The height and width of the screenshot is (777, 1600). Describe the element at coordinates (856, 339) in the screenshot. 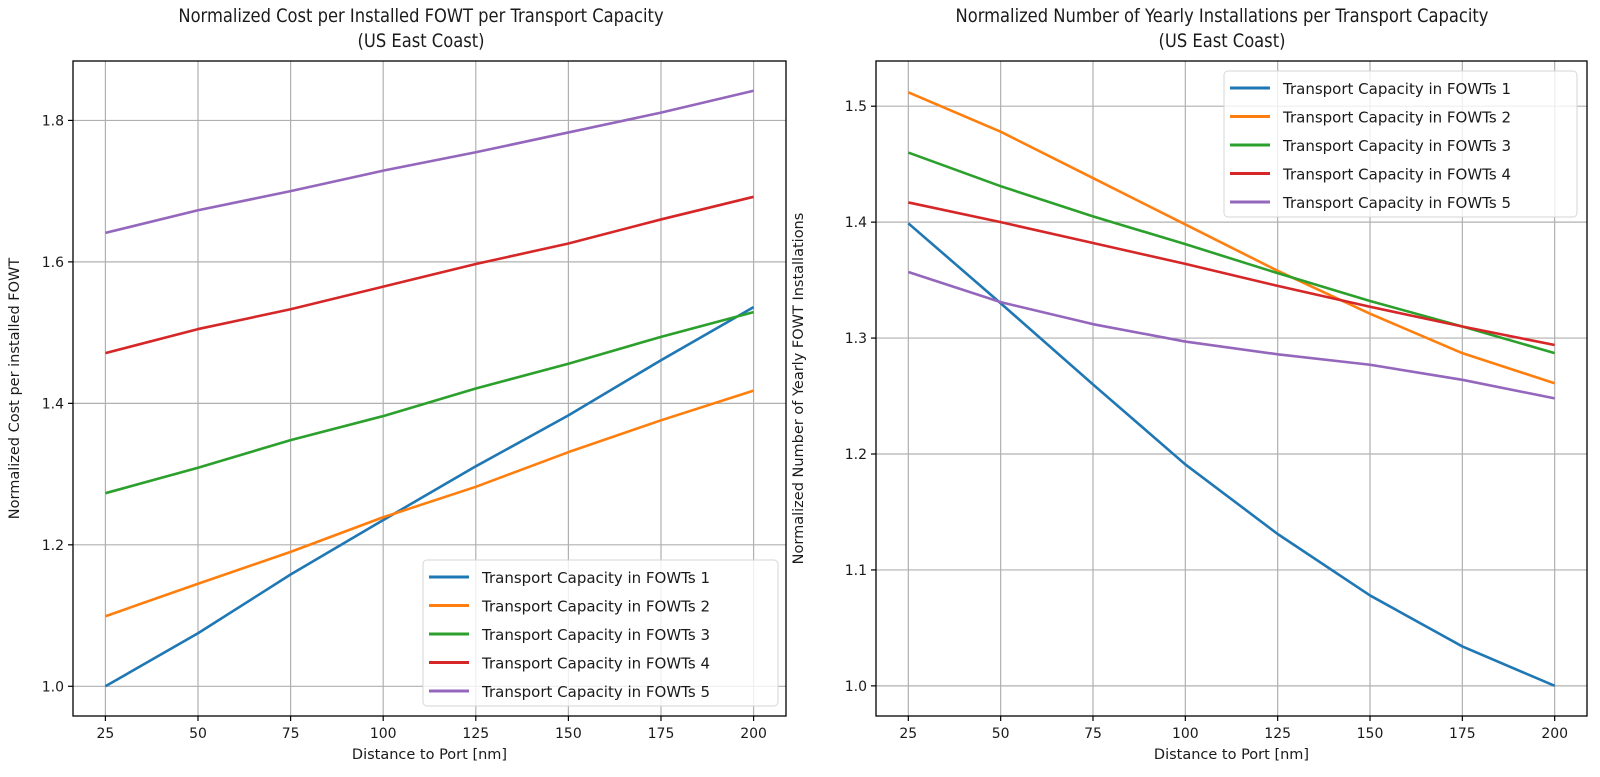

I see `y-tick-label: 1.3` at that location.